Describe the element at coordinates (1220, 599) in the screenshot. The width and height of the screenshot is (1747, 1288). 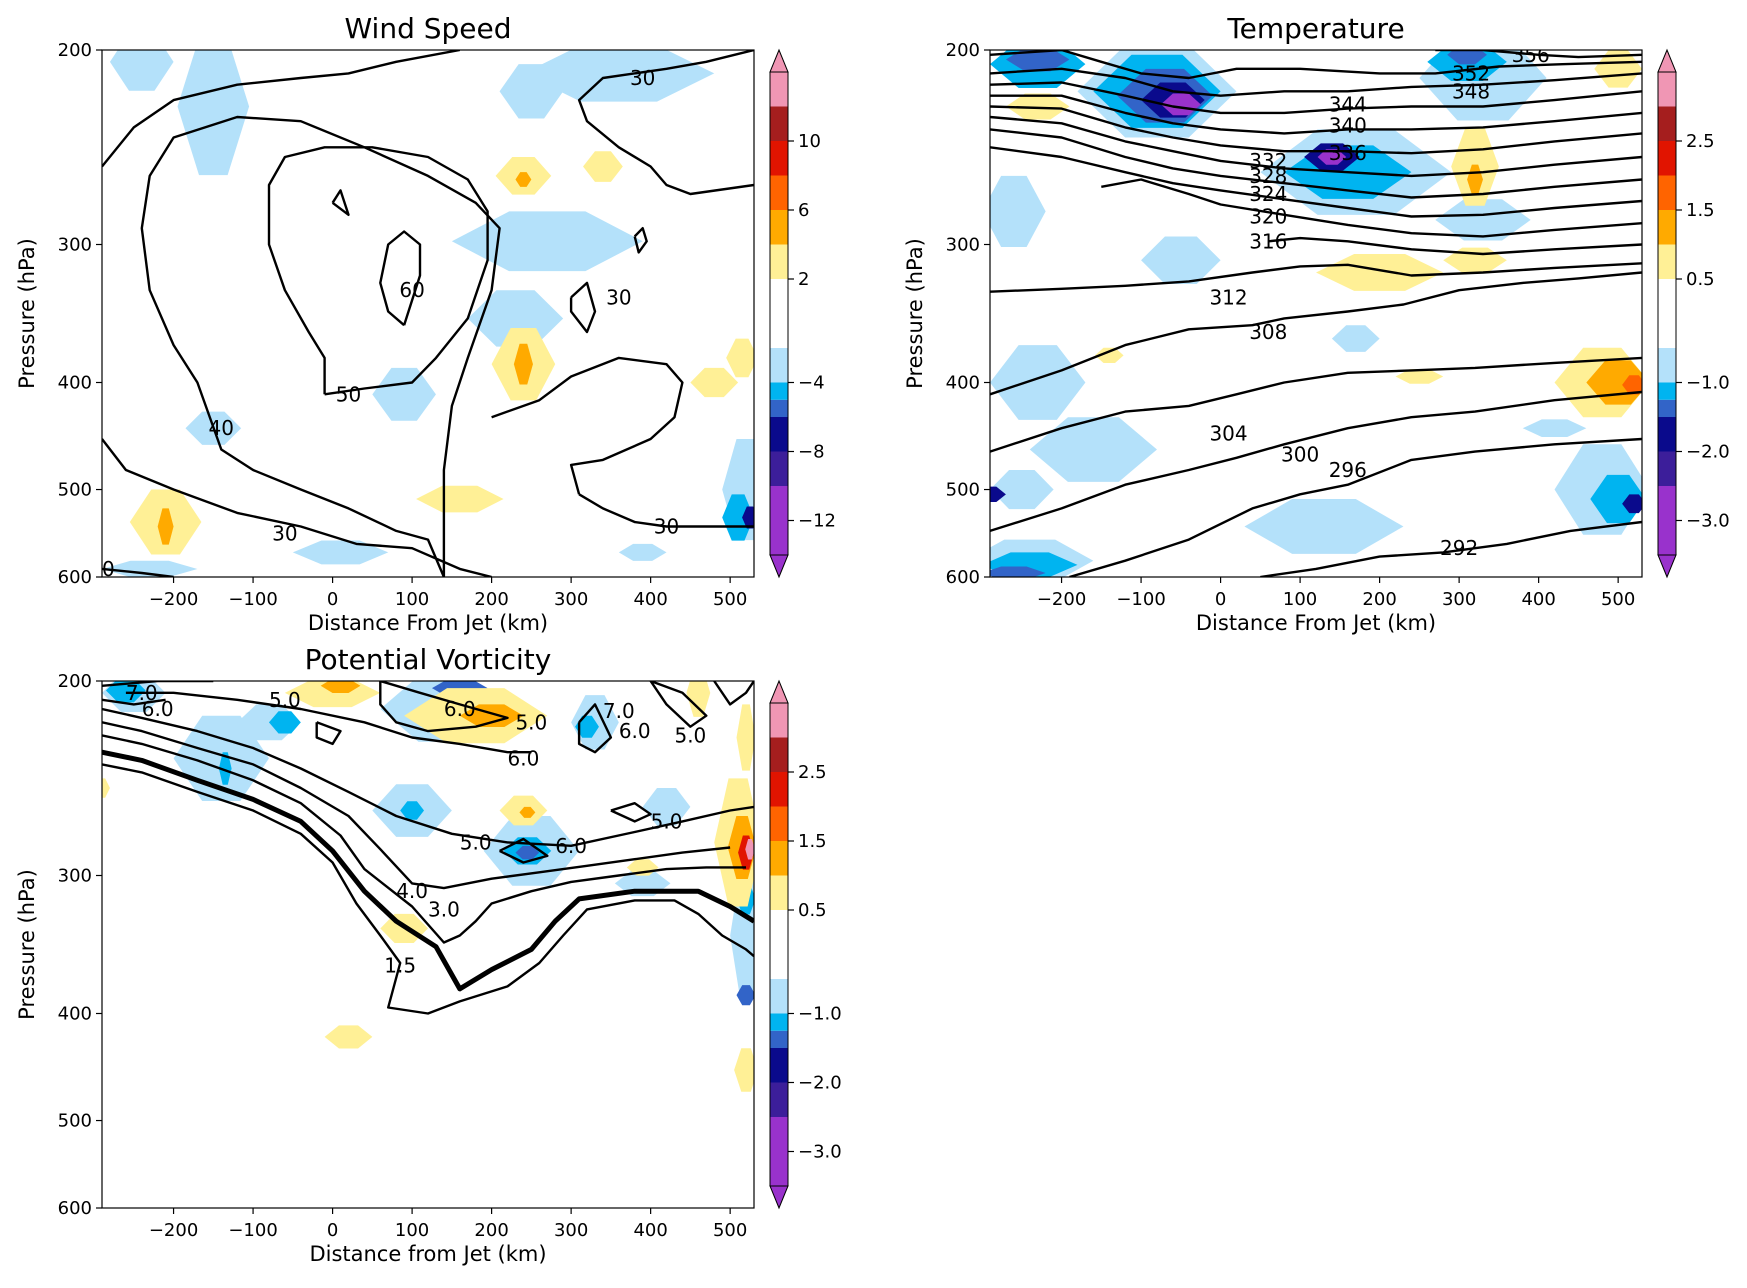
I see `temp-x-tick-label: 0` at that location.